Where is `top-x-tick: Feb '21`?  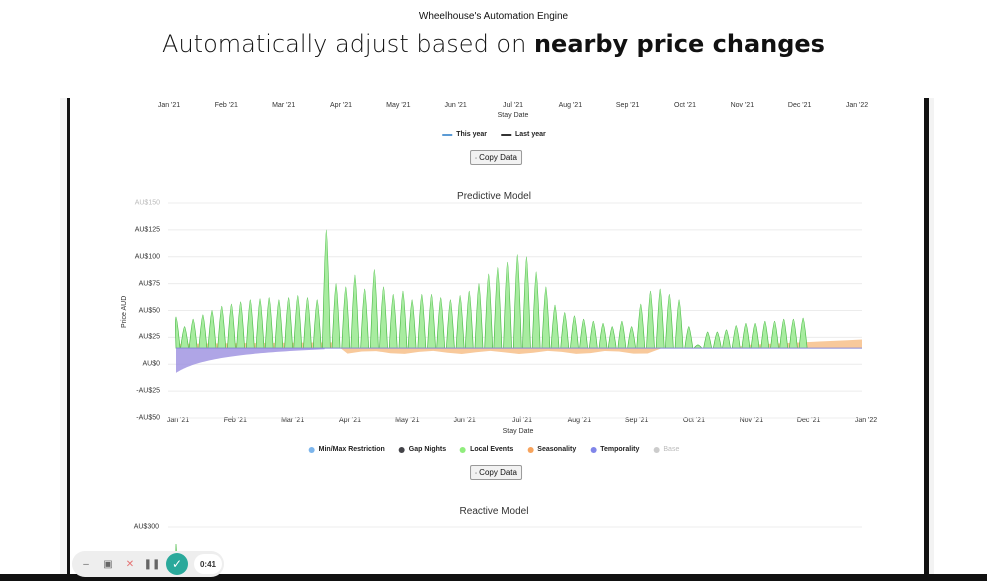
top-x-tick: Feb '21 is located at coordinates (226, 105).